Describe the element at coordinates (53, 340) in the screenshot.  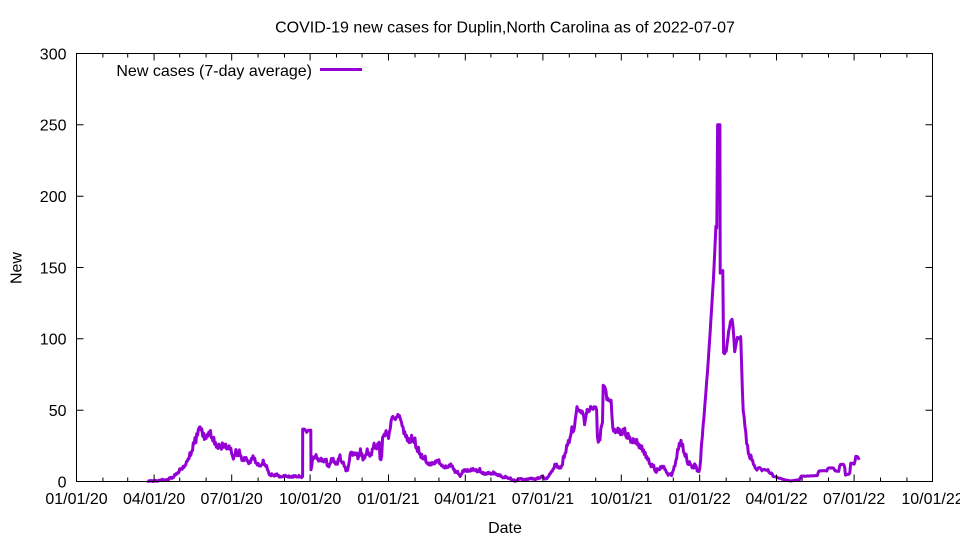
I see `svg-text: 100` at that location.